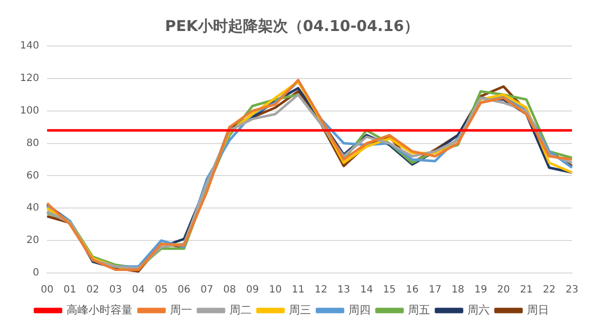 The height and width of the screenshot is (334, 600). What do you see at coordinates (47, 290) in the screenshot?
I see `x-tick-label: 00` at bounding box center [47, 290].